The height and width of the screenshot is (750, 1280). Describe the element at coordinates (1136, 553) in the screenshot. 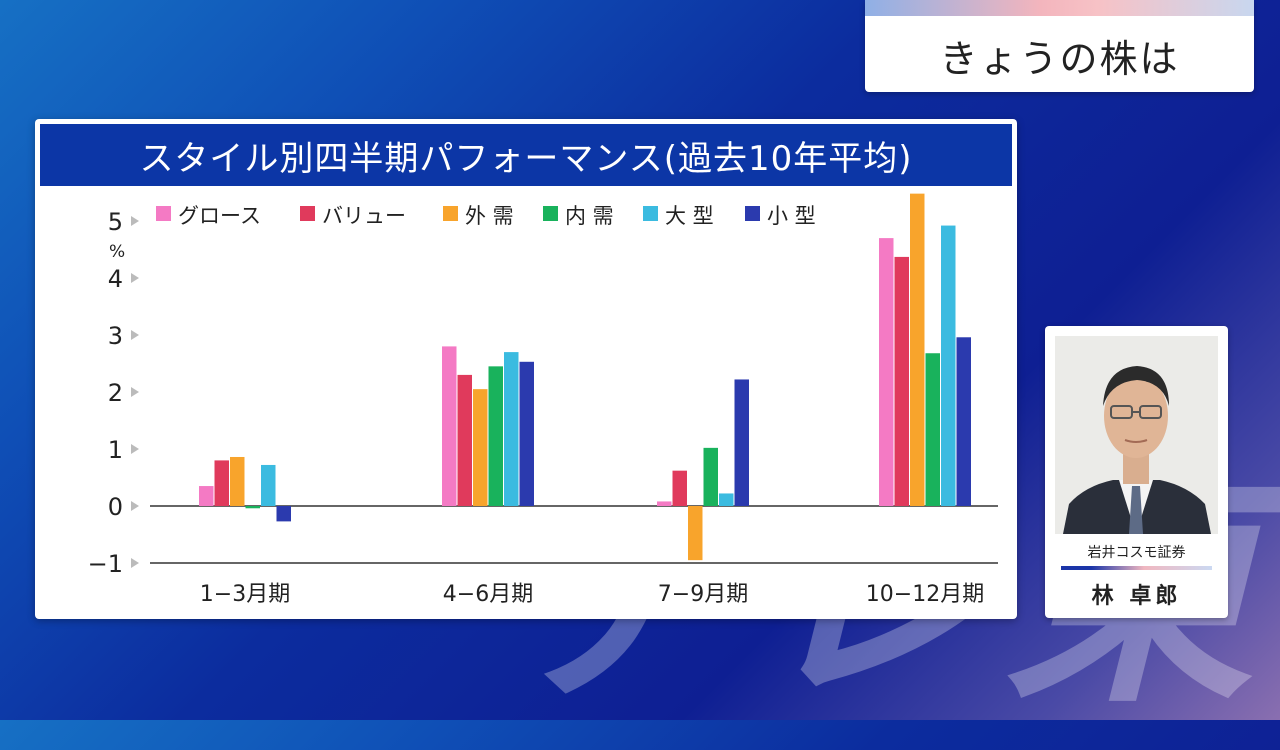

I see `guest-company: 岩井コスモ証券` at that location.